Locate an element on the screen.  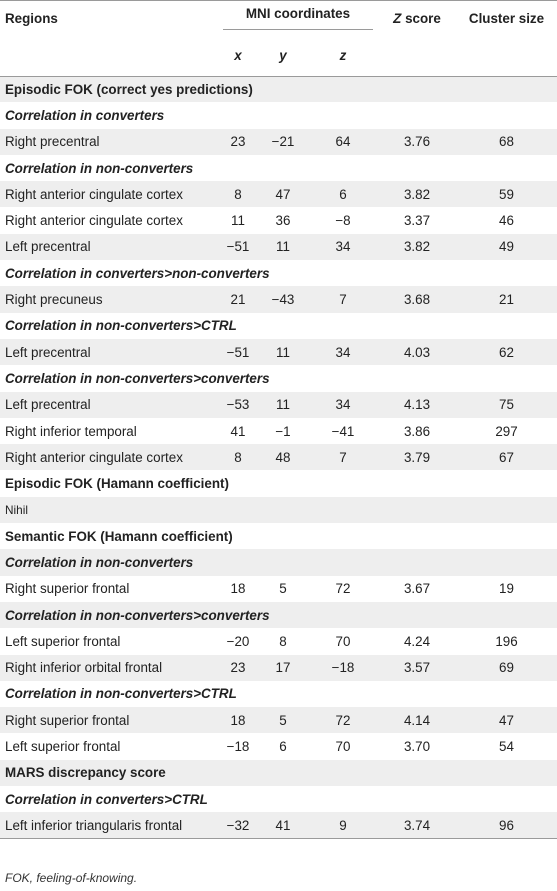
table-row: Right inferior temporal 41 −1 −41 3.86 297 is located at coordinates (278, 431).